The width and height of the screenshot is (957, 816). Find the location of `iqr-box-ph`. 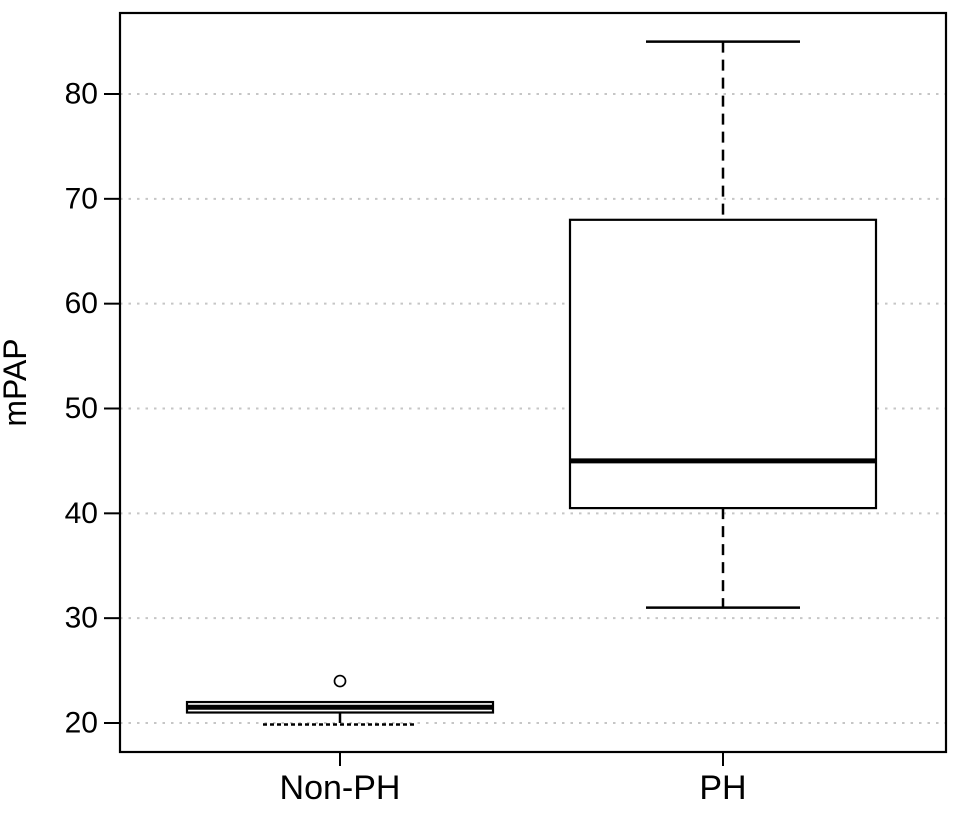

iqr-box-ph is located at coordinates (723, 364).